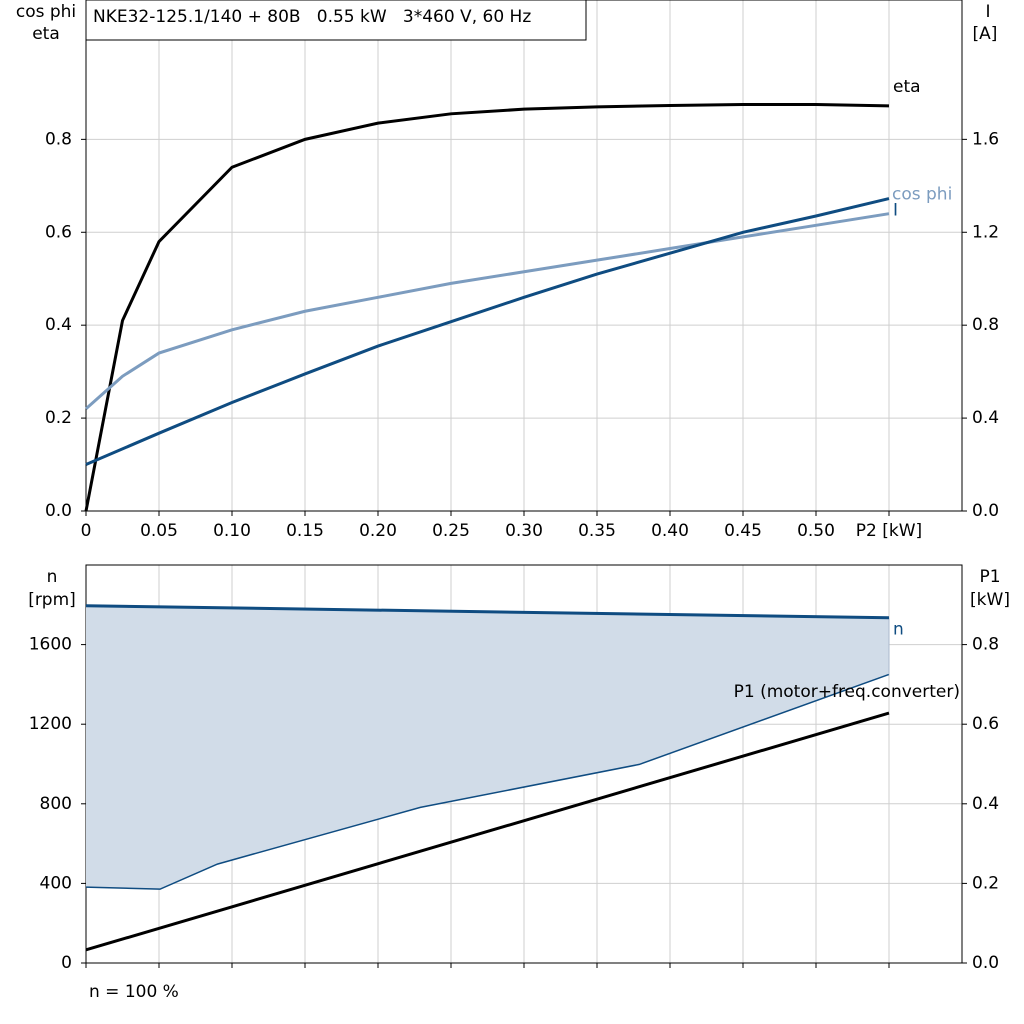  I want to click on x-tick-label: 0.05, so click(159, 531).